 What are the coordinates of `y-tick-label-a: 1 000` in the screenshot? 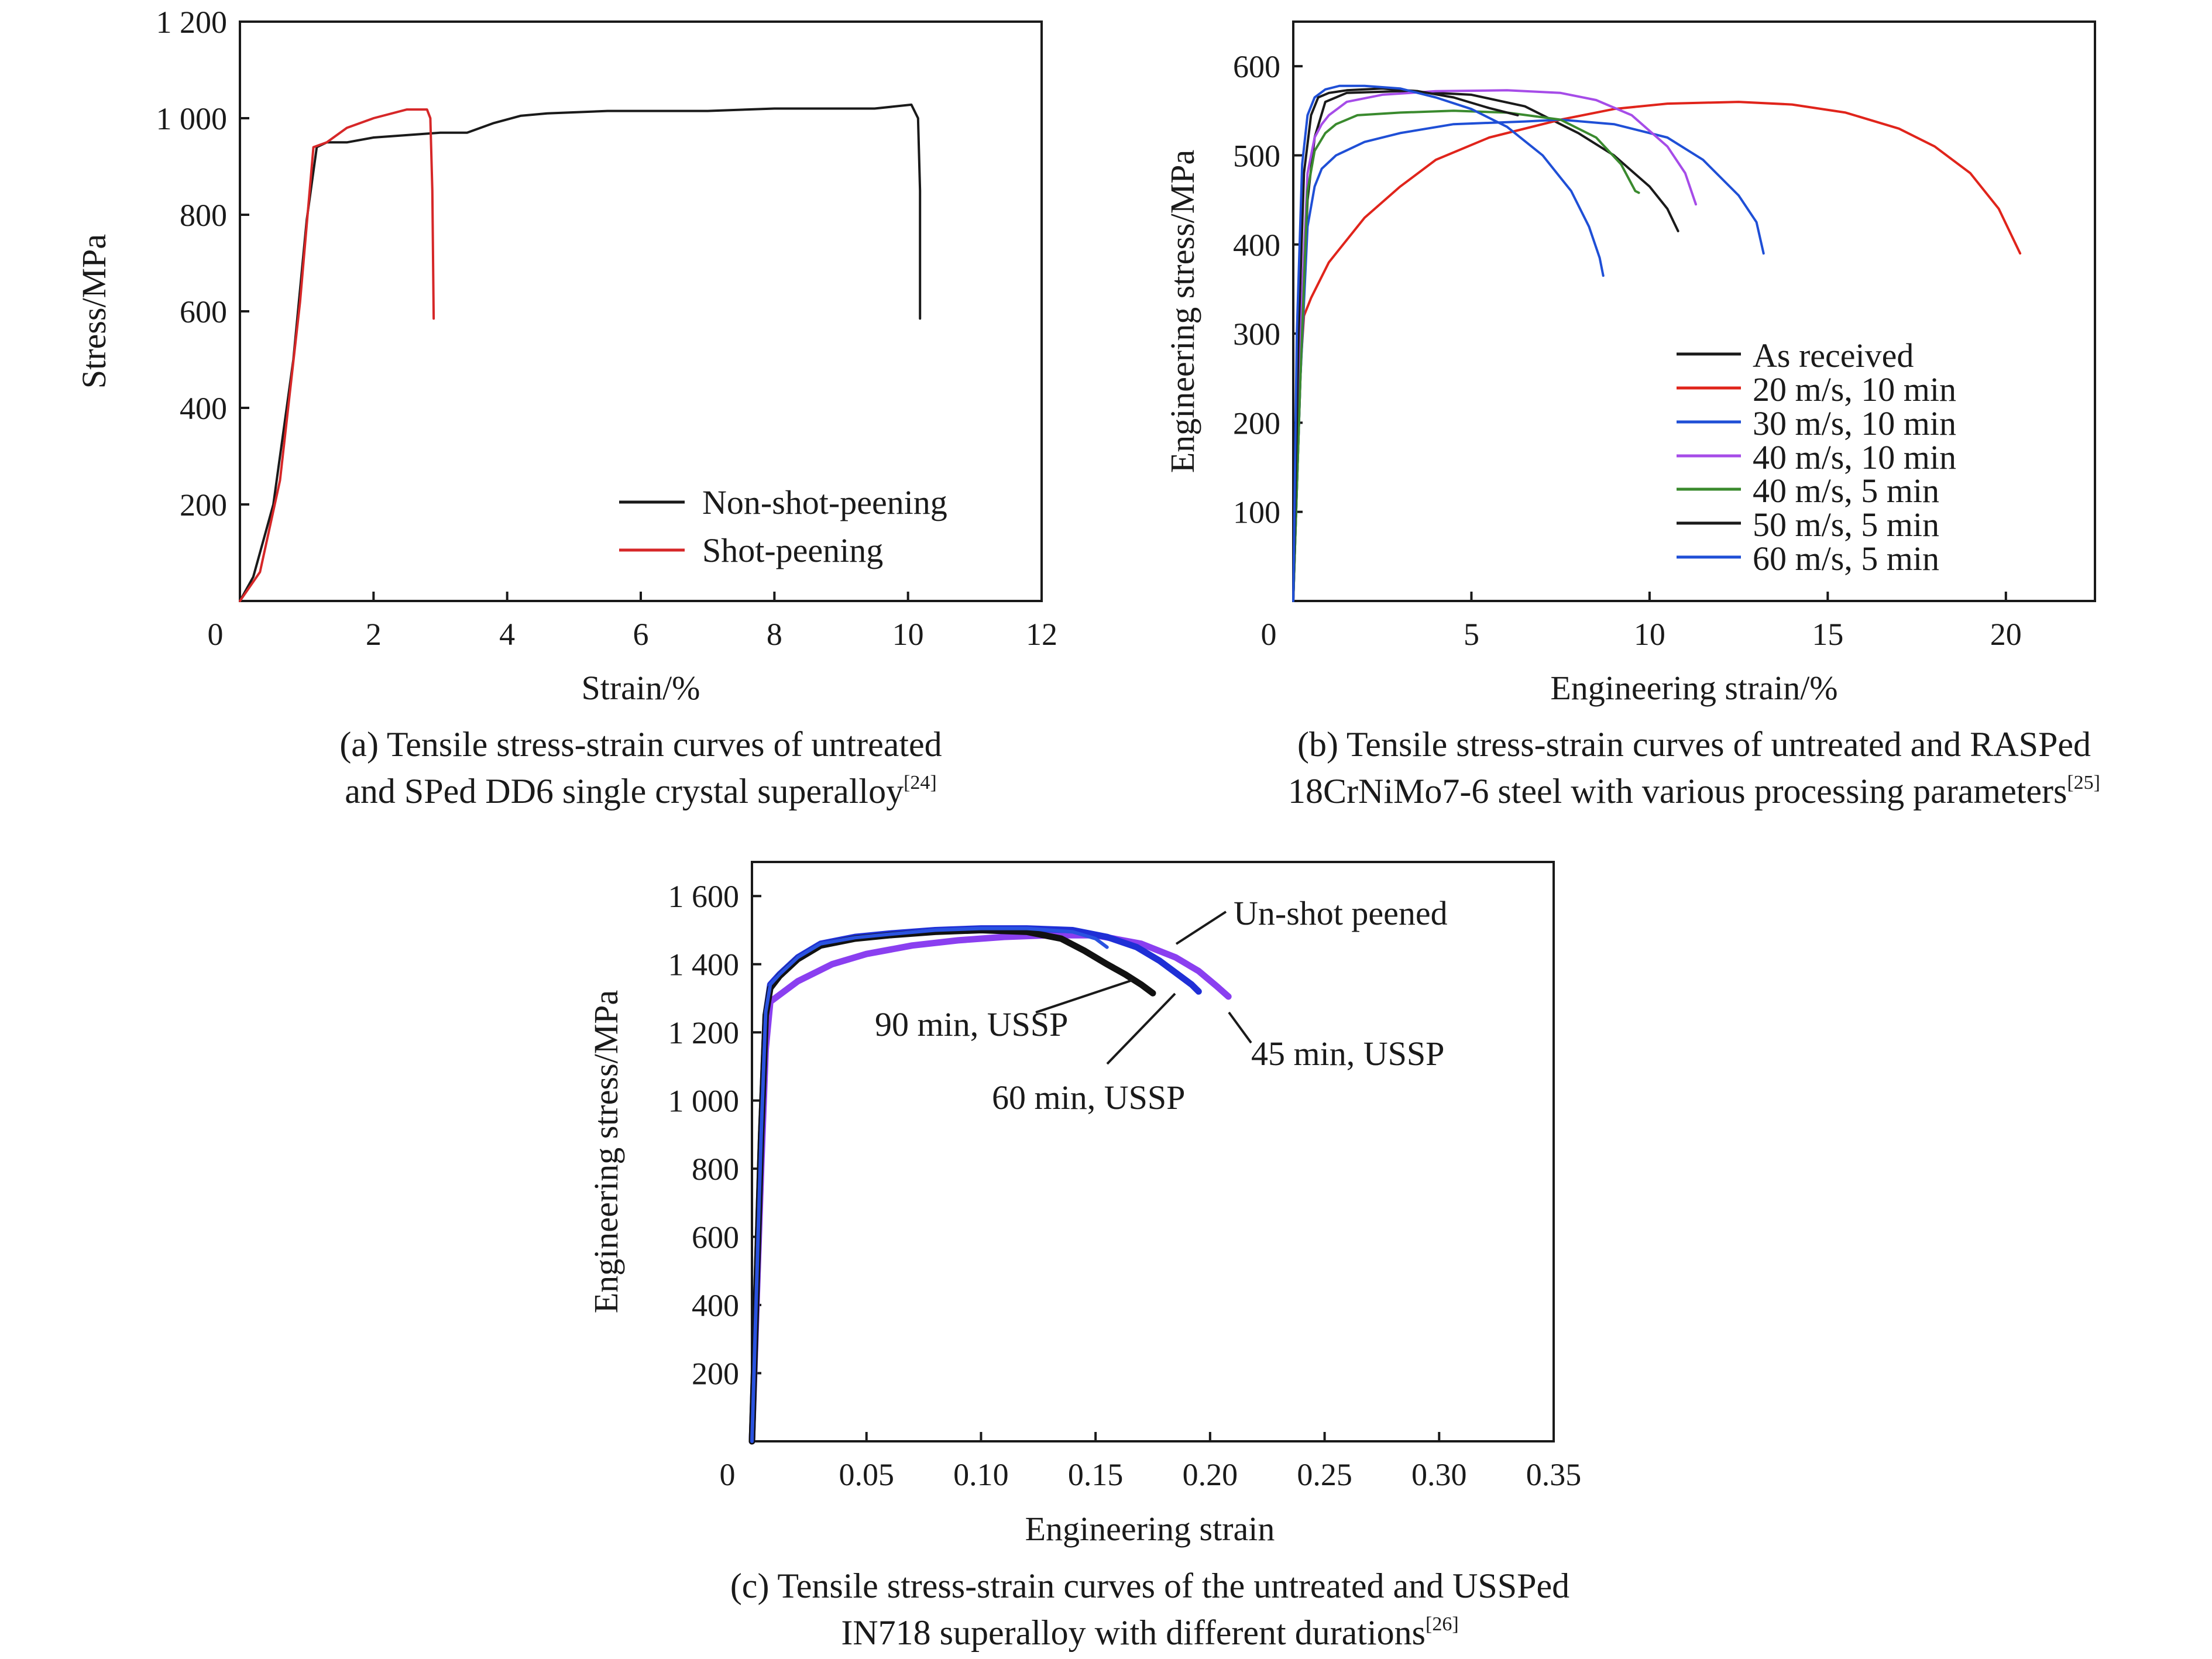 It's located at (192, 118).